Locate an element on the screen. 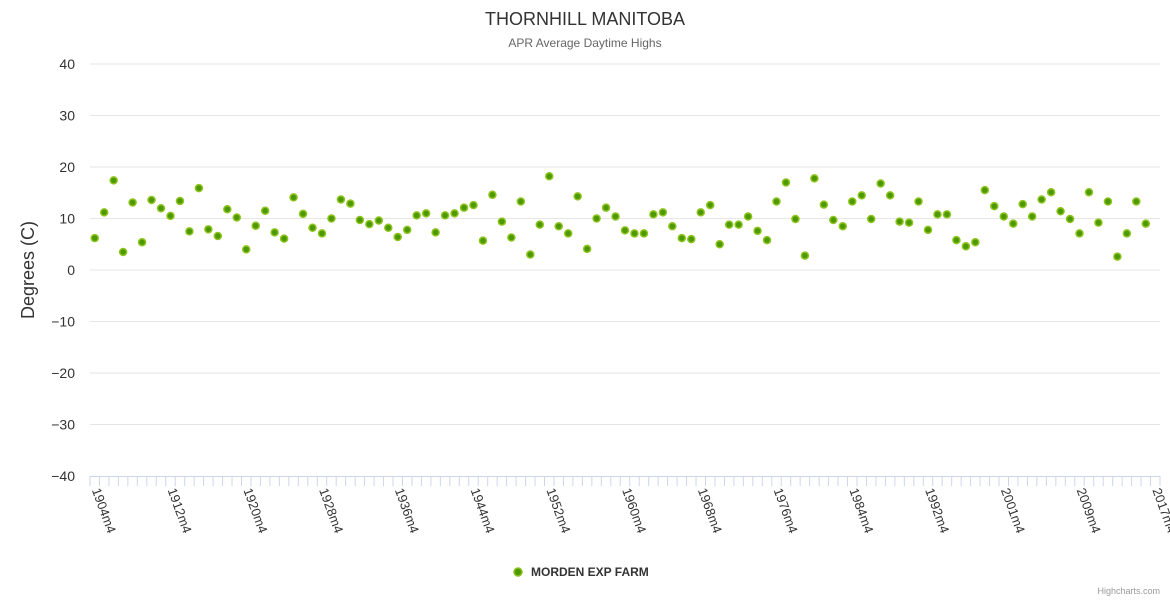 Image resolution: width=1170 pixels, height=600 pixels. legend-item: MORDEN EXP FARM is located at coordinates (581, 572).